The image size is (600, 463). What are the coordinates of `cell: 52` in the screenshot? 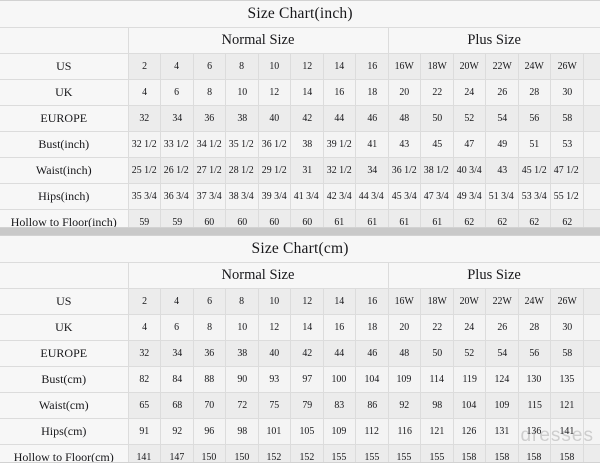 It's located at (469, 353).